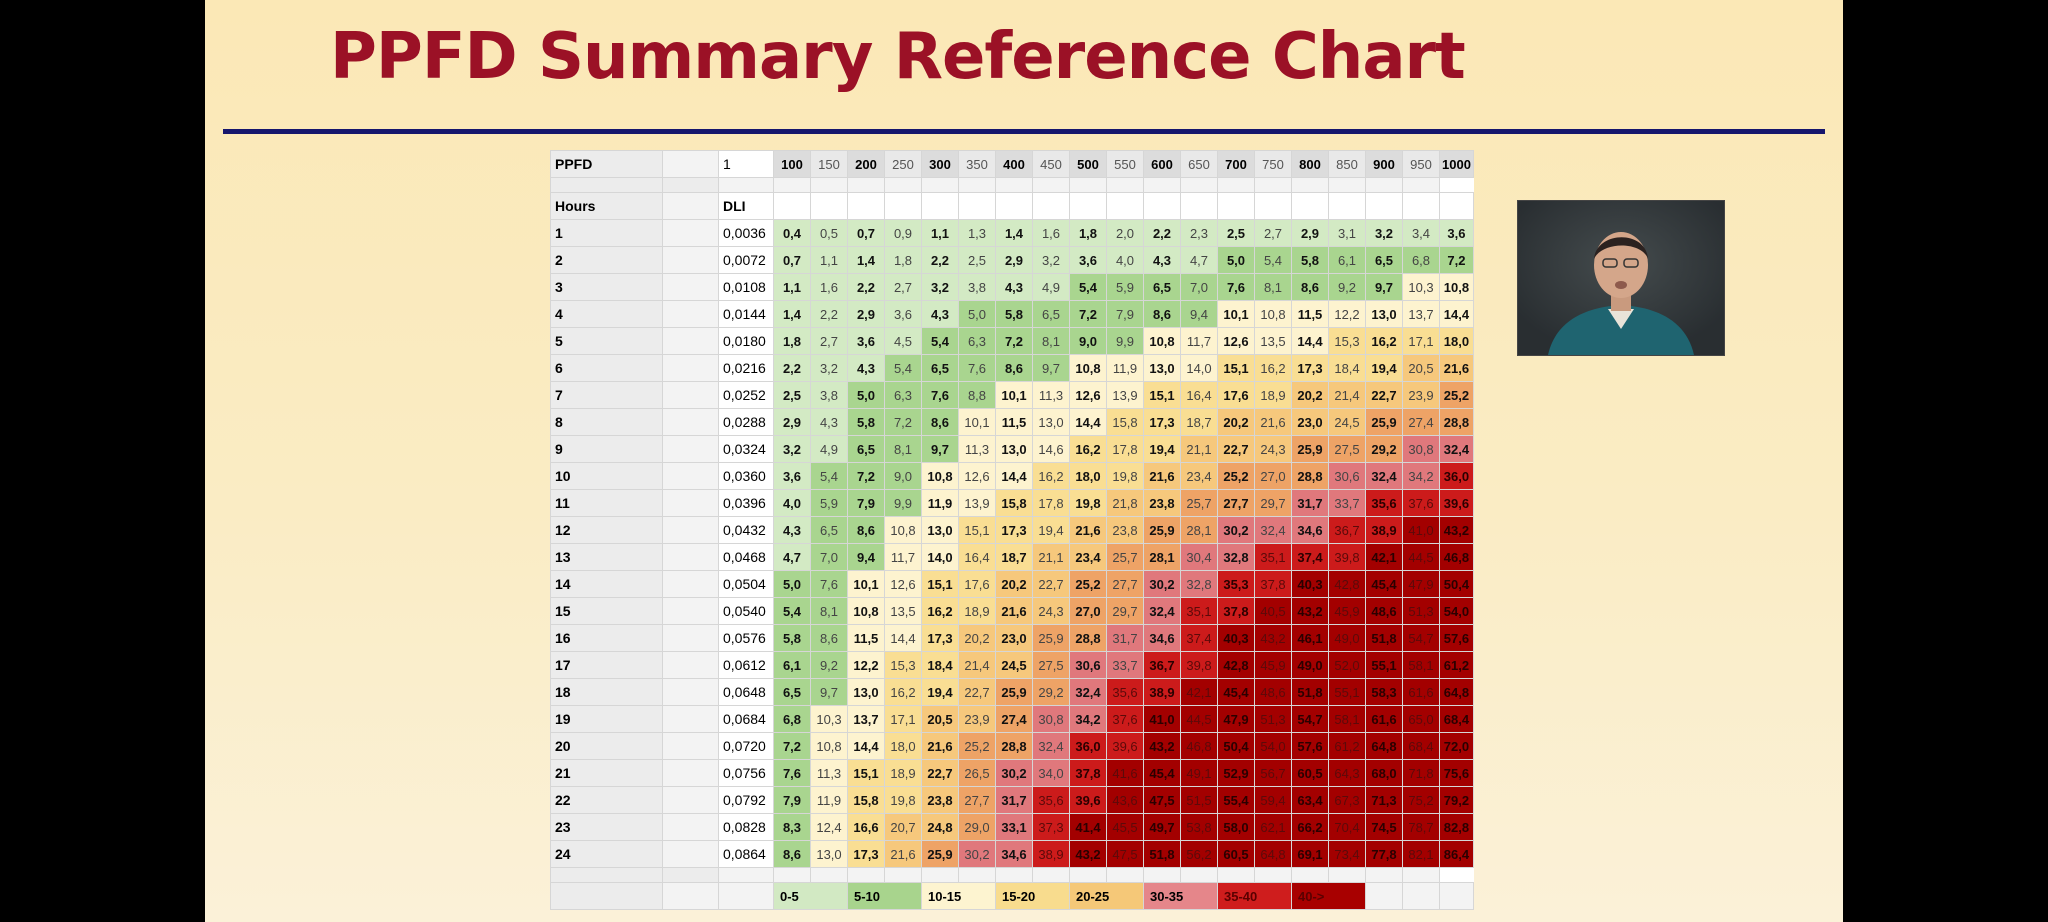  I want to click on dli-value-cell: 1,1, so click(829, 260).